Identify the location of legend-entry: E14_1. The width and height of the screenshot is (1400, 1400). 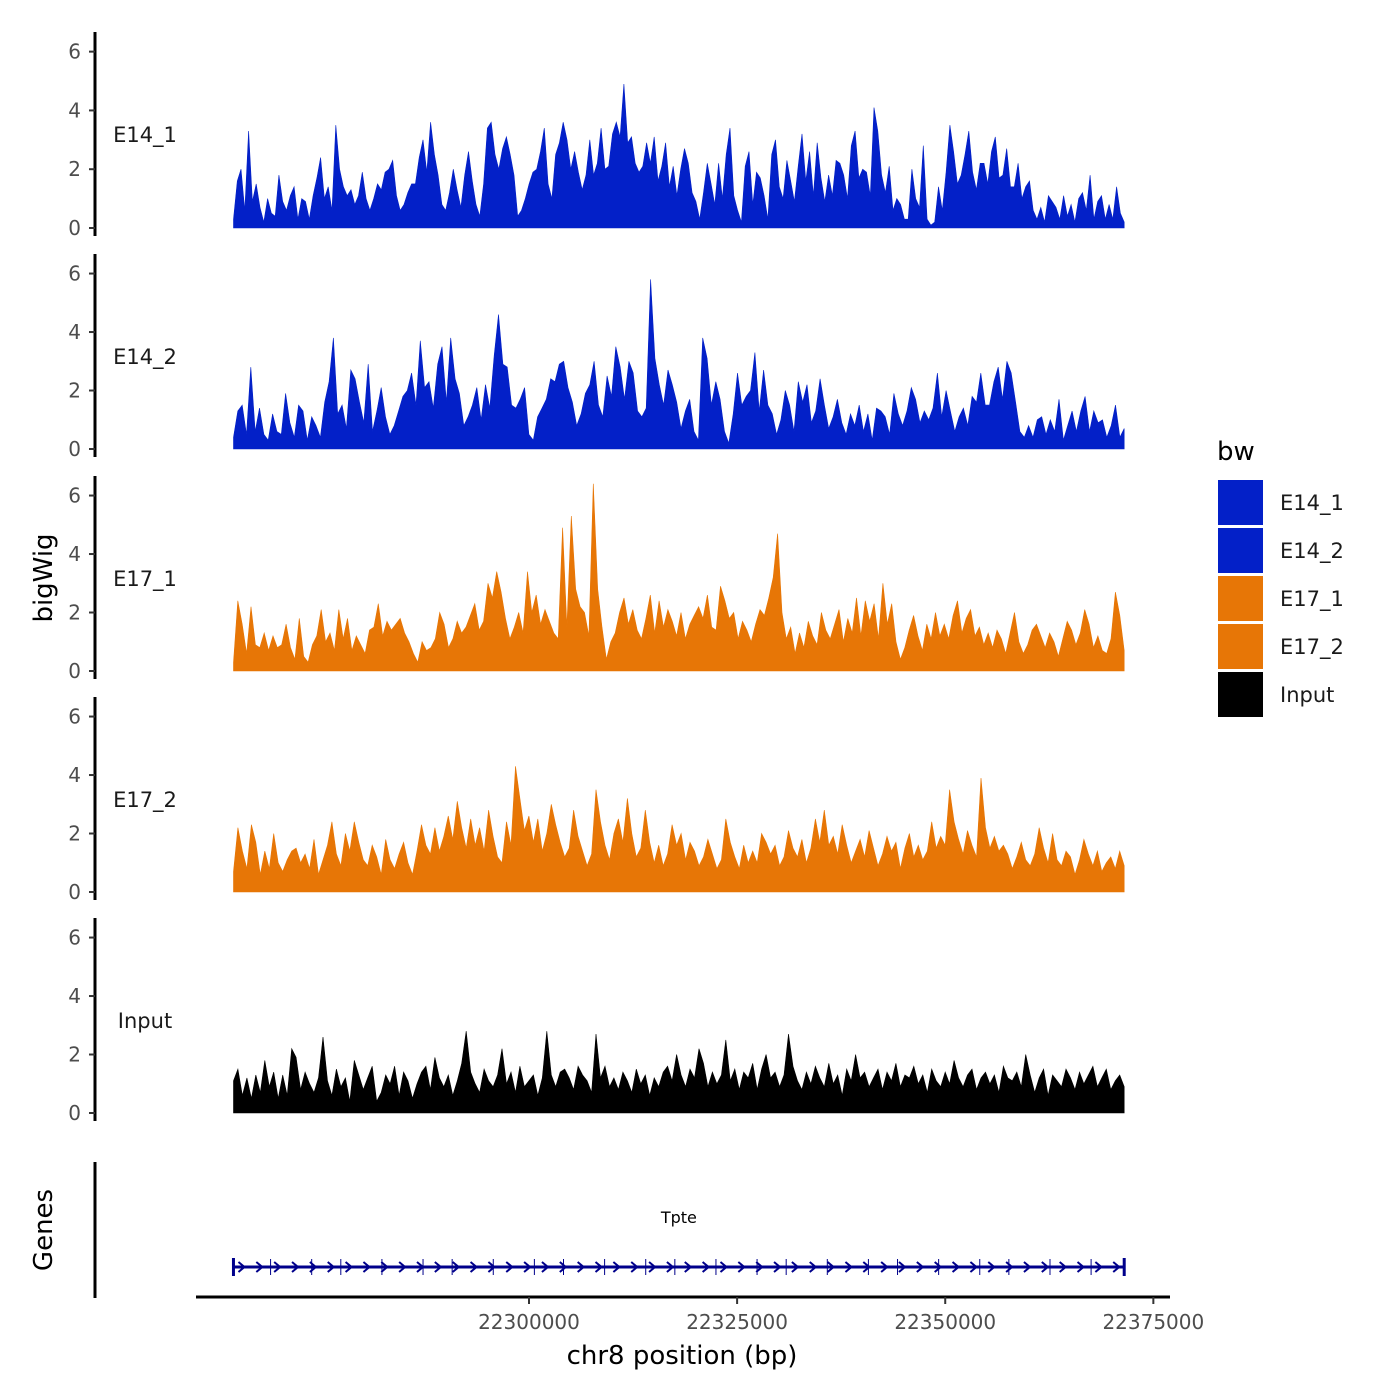
(1281, 502).